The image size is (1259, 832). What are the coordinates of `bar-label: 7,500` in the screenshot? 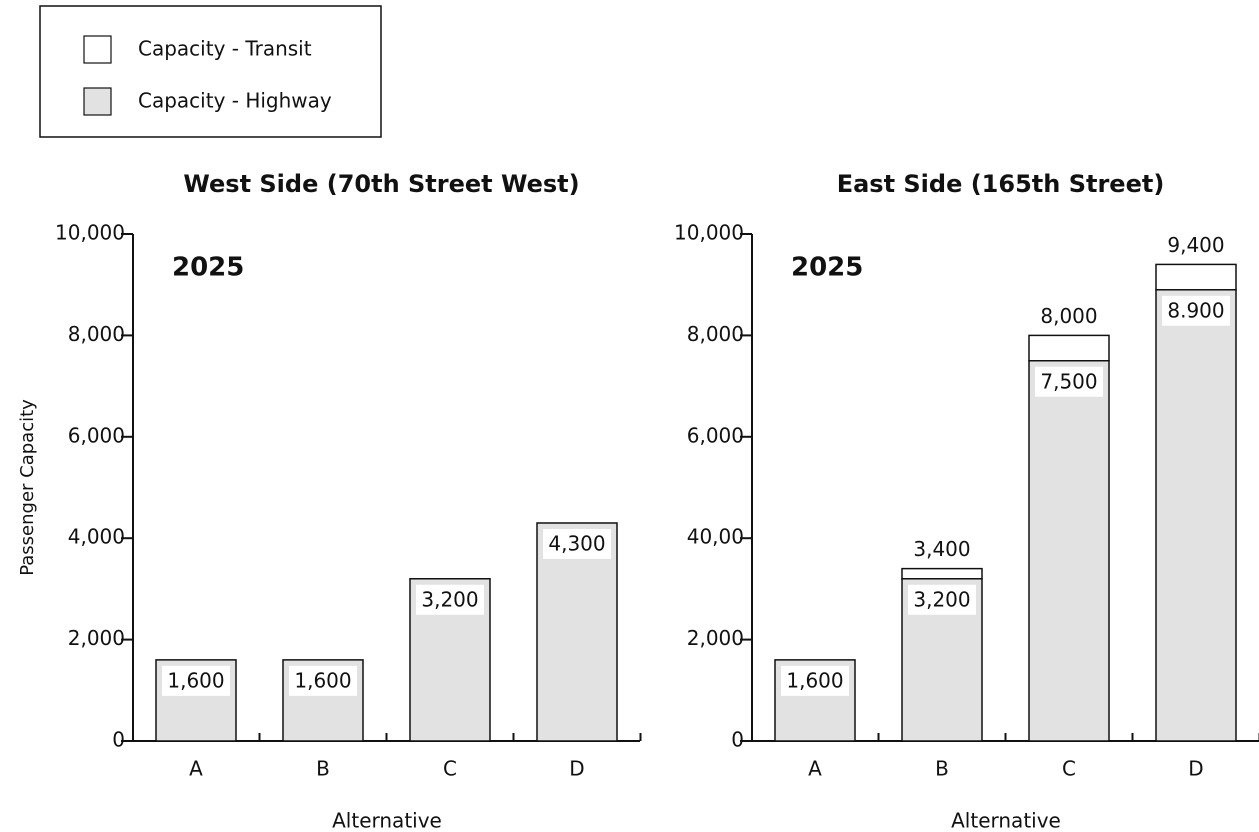 It's located at (1068, 381).